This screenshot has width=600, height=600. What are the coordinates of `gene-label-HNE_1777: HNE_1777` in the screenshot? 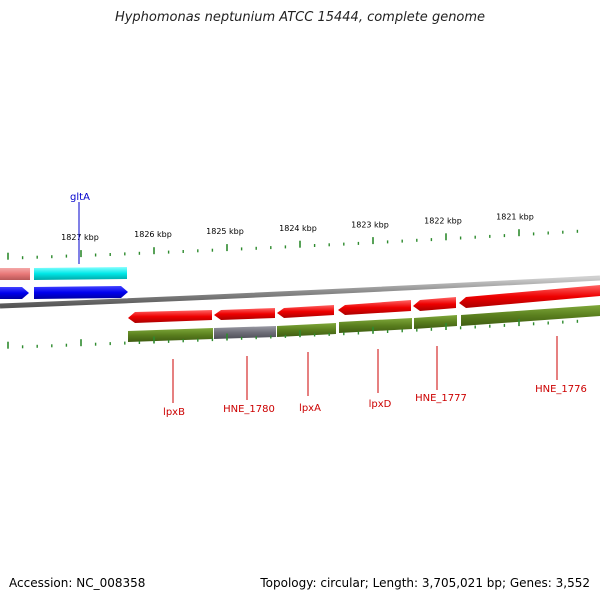 It's located at (441, 398).